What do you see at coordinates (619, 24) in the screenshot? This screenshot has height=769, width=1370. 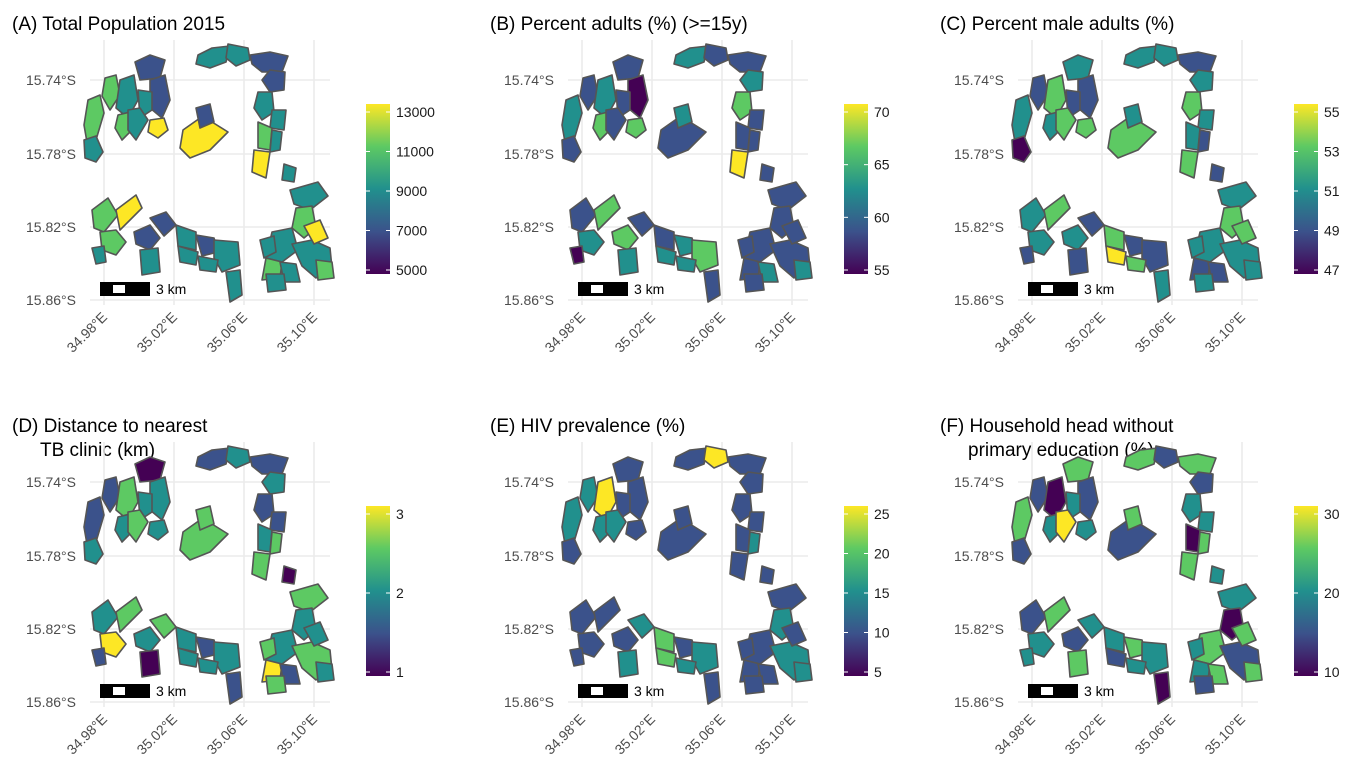 I see `panel-B-title-line-1: (B) Percent adults (%) (>=15y)` at bounding box center [619, 24].